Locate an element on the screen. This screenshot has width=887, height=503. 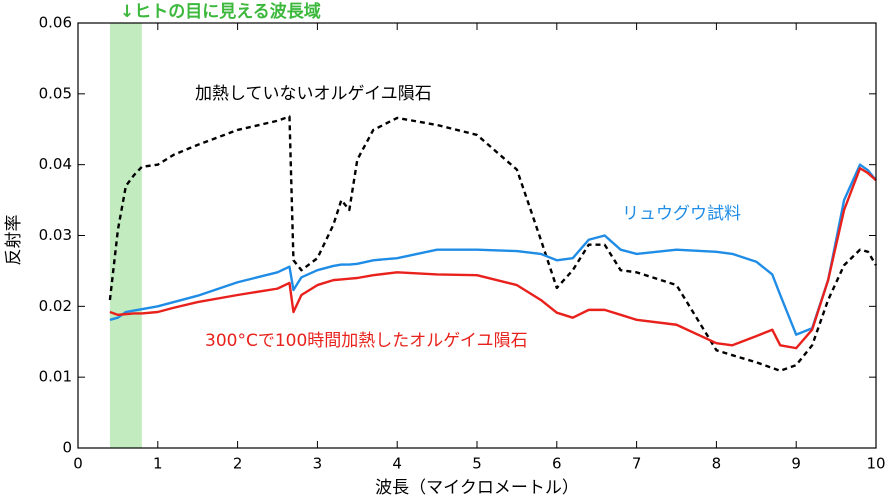
x-tick-label: 9 is located at coordinates (796, 464).